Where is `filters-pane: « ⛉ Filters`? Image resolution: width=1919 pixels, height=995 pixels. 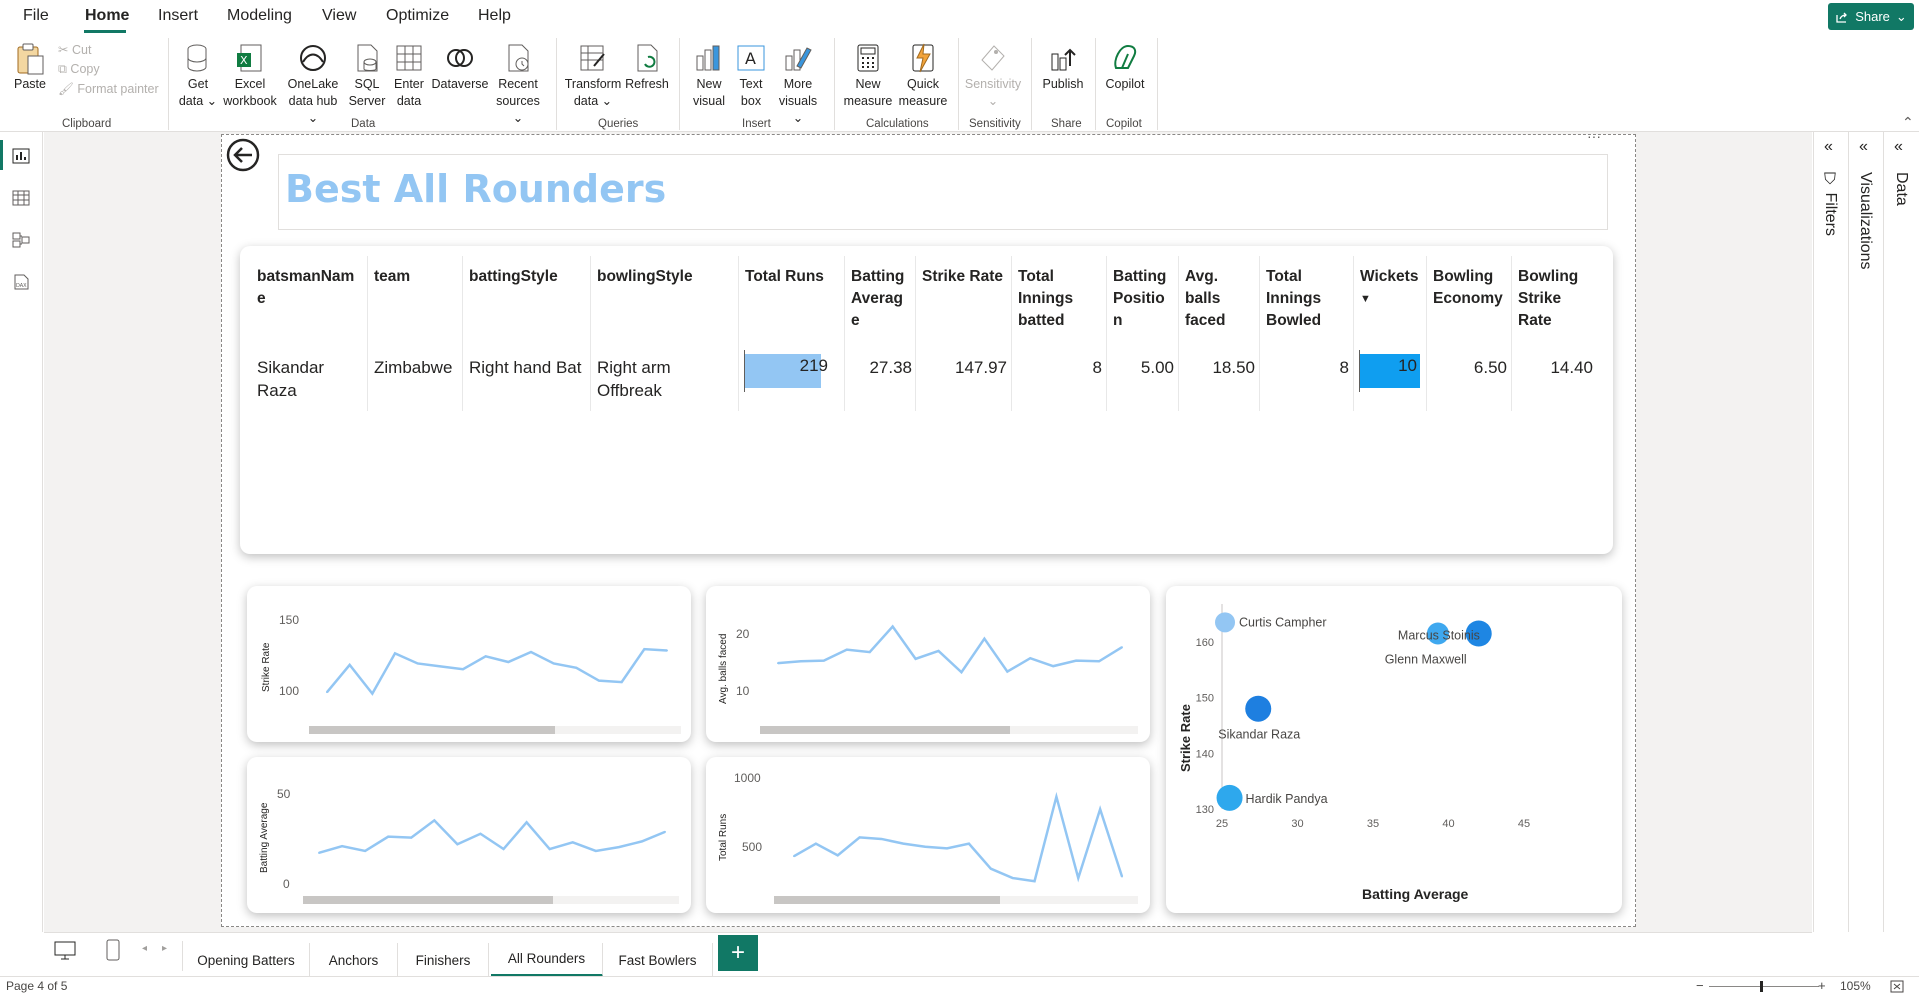
filters-pane: « ⛉ Filters is located at coordinates (1830, 532).